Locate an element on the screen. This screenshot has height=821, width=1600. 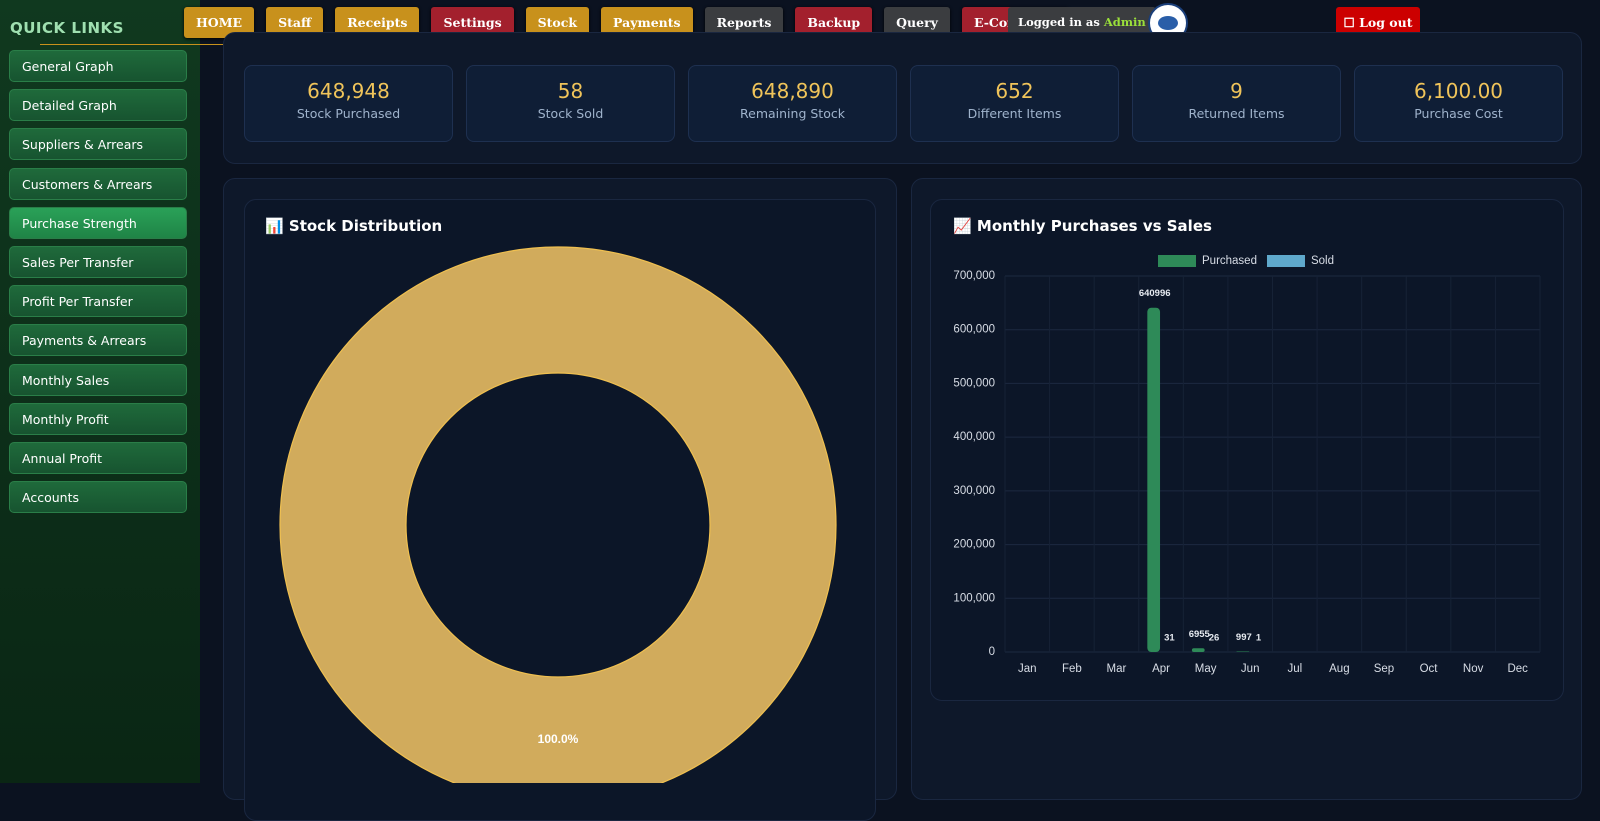
y-tick-label: 500,000 is located at coordinates (974, 383).